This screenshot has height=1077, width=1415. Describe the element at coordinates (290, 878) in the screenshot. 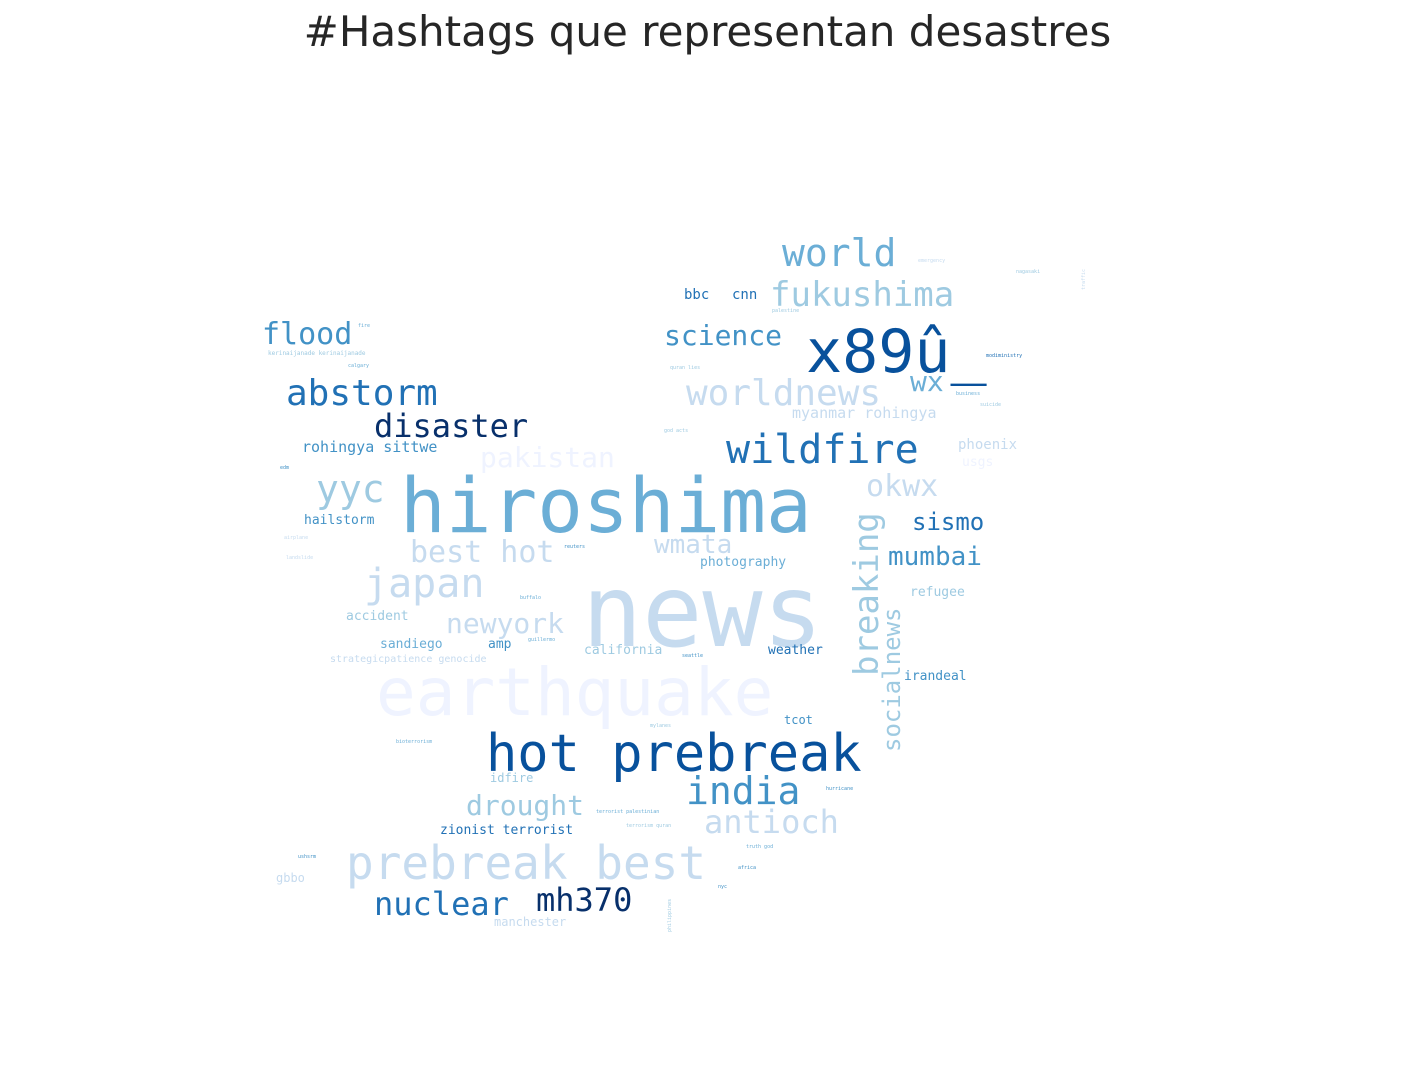

I see `word-gbbo: gbbo` at that location.